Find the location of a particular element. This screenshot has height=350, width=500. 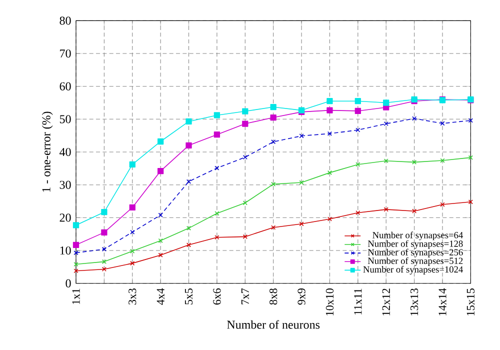

legend-label: Number of synapses=128 is located at coordinates (415, 244).